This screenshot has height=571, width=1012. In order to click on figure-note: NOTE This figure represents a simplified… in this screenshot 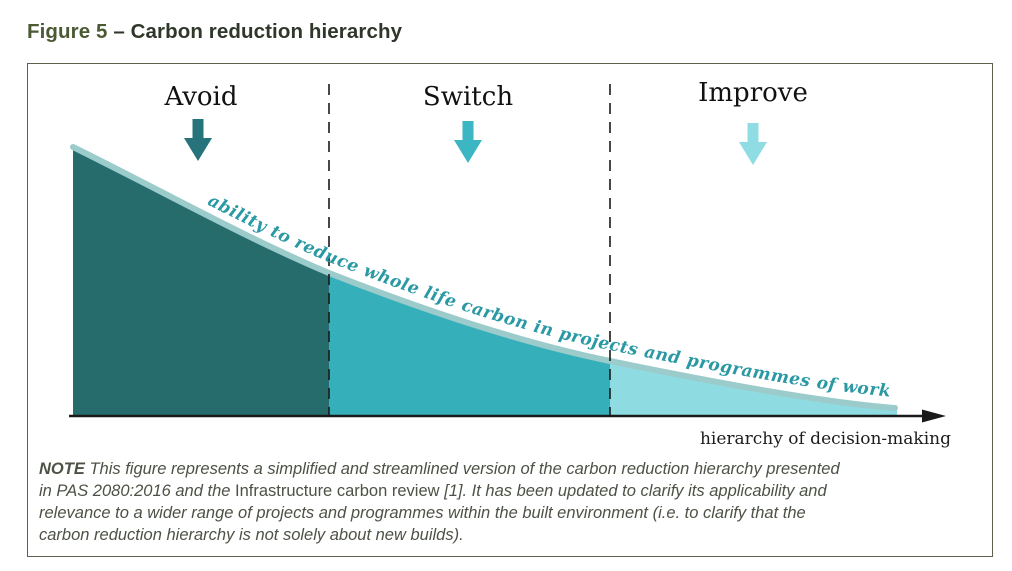, I will do `click(510, 502)`.